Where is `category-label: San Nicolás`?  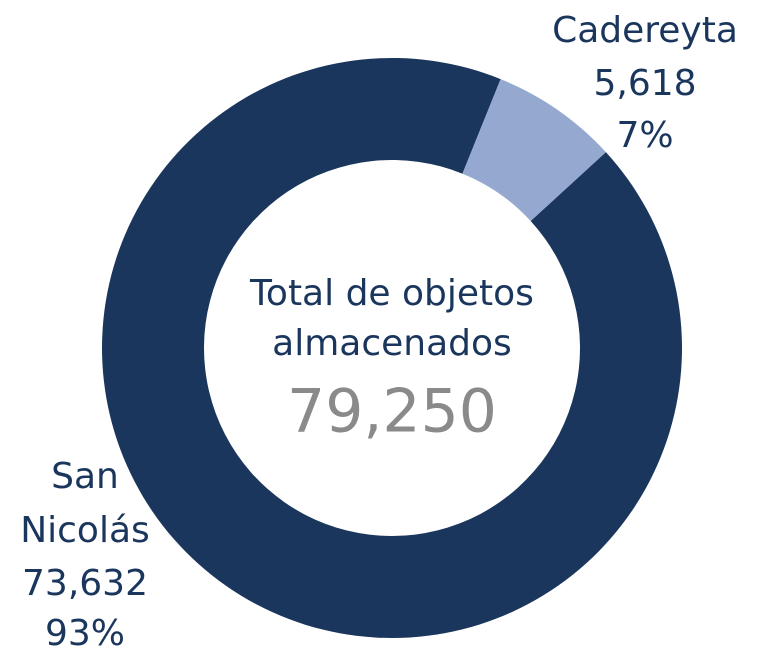
category-label: San Nicolás is located at coordinates (85, 503).